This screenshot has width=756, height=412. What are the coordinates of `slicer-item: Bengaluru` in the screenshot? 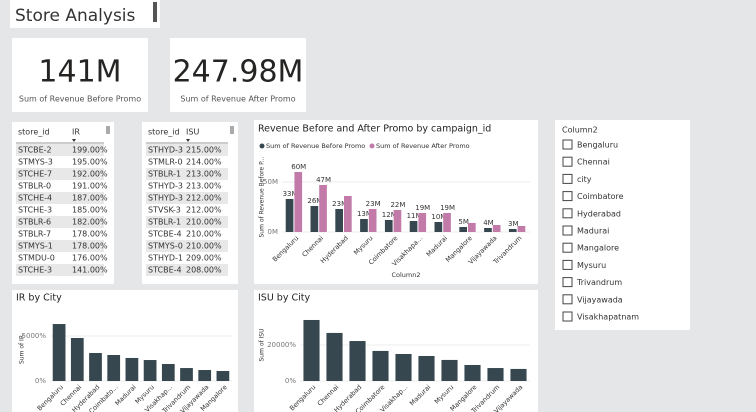 It's located at (597, 145).